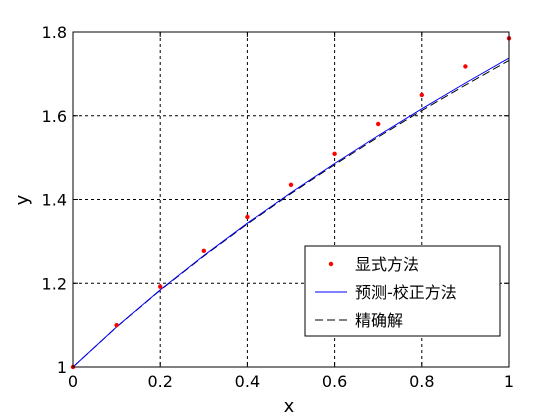 Image resolution: width=560 pixels, height=420 pixels. Describe the element at coordinates (387, 264) in the screenshot. I see `legend-entry-explicit-method: 显式方法` at that location.